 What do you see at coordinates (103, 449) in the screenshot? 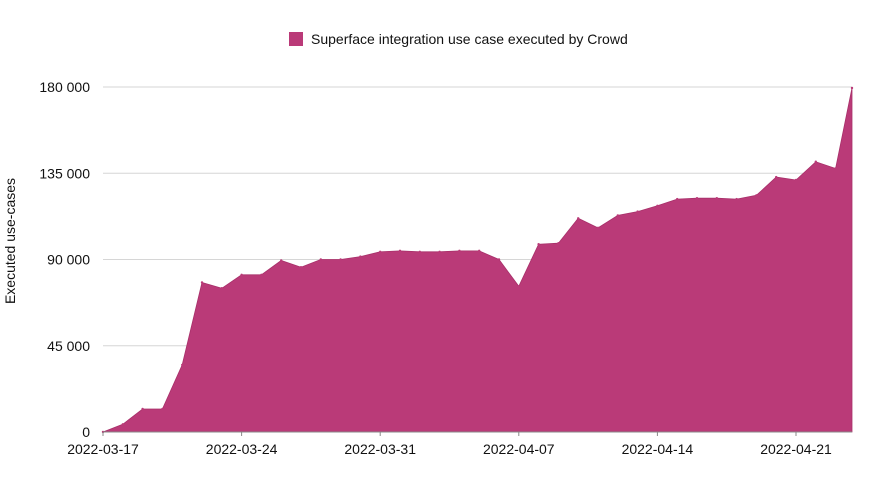
I see `x-tick-label: 2022-03-17` at bounding box center [103, 449].